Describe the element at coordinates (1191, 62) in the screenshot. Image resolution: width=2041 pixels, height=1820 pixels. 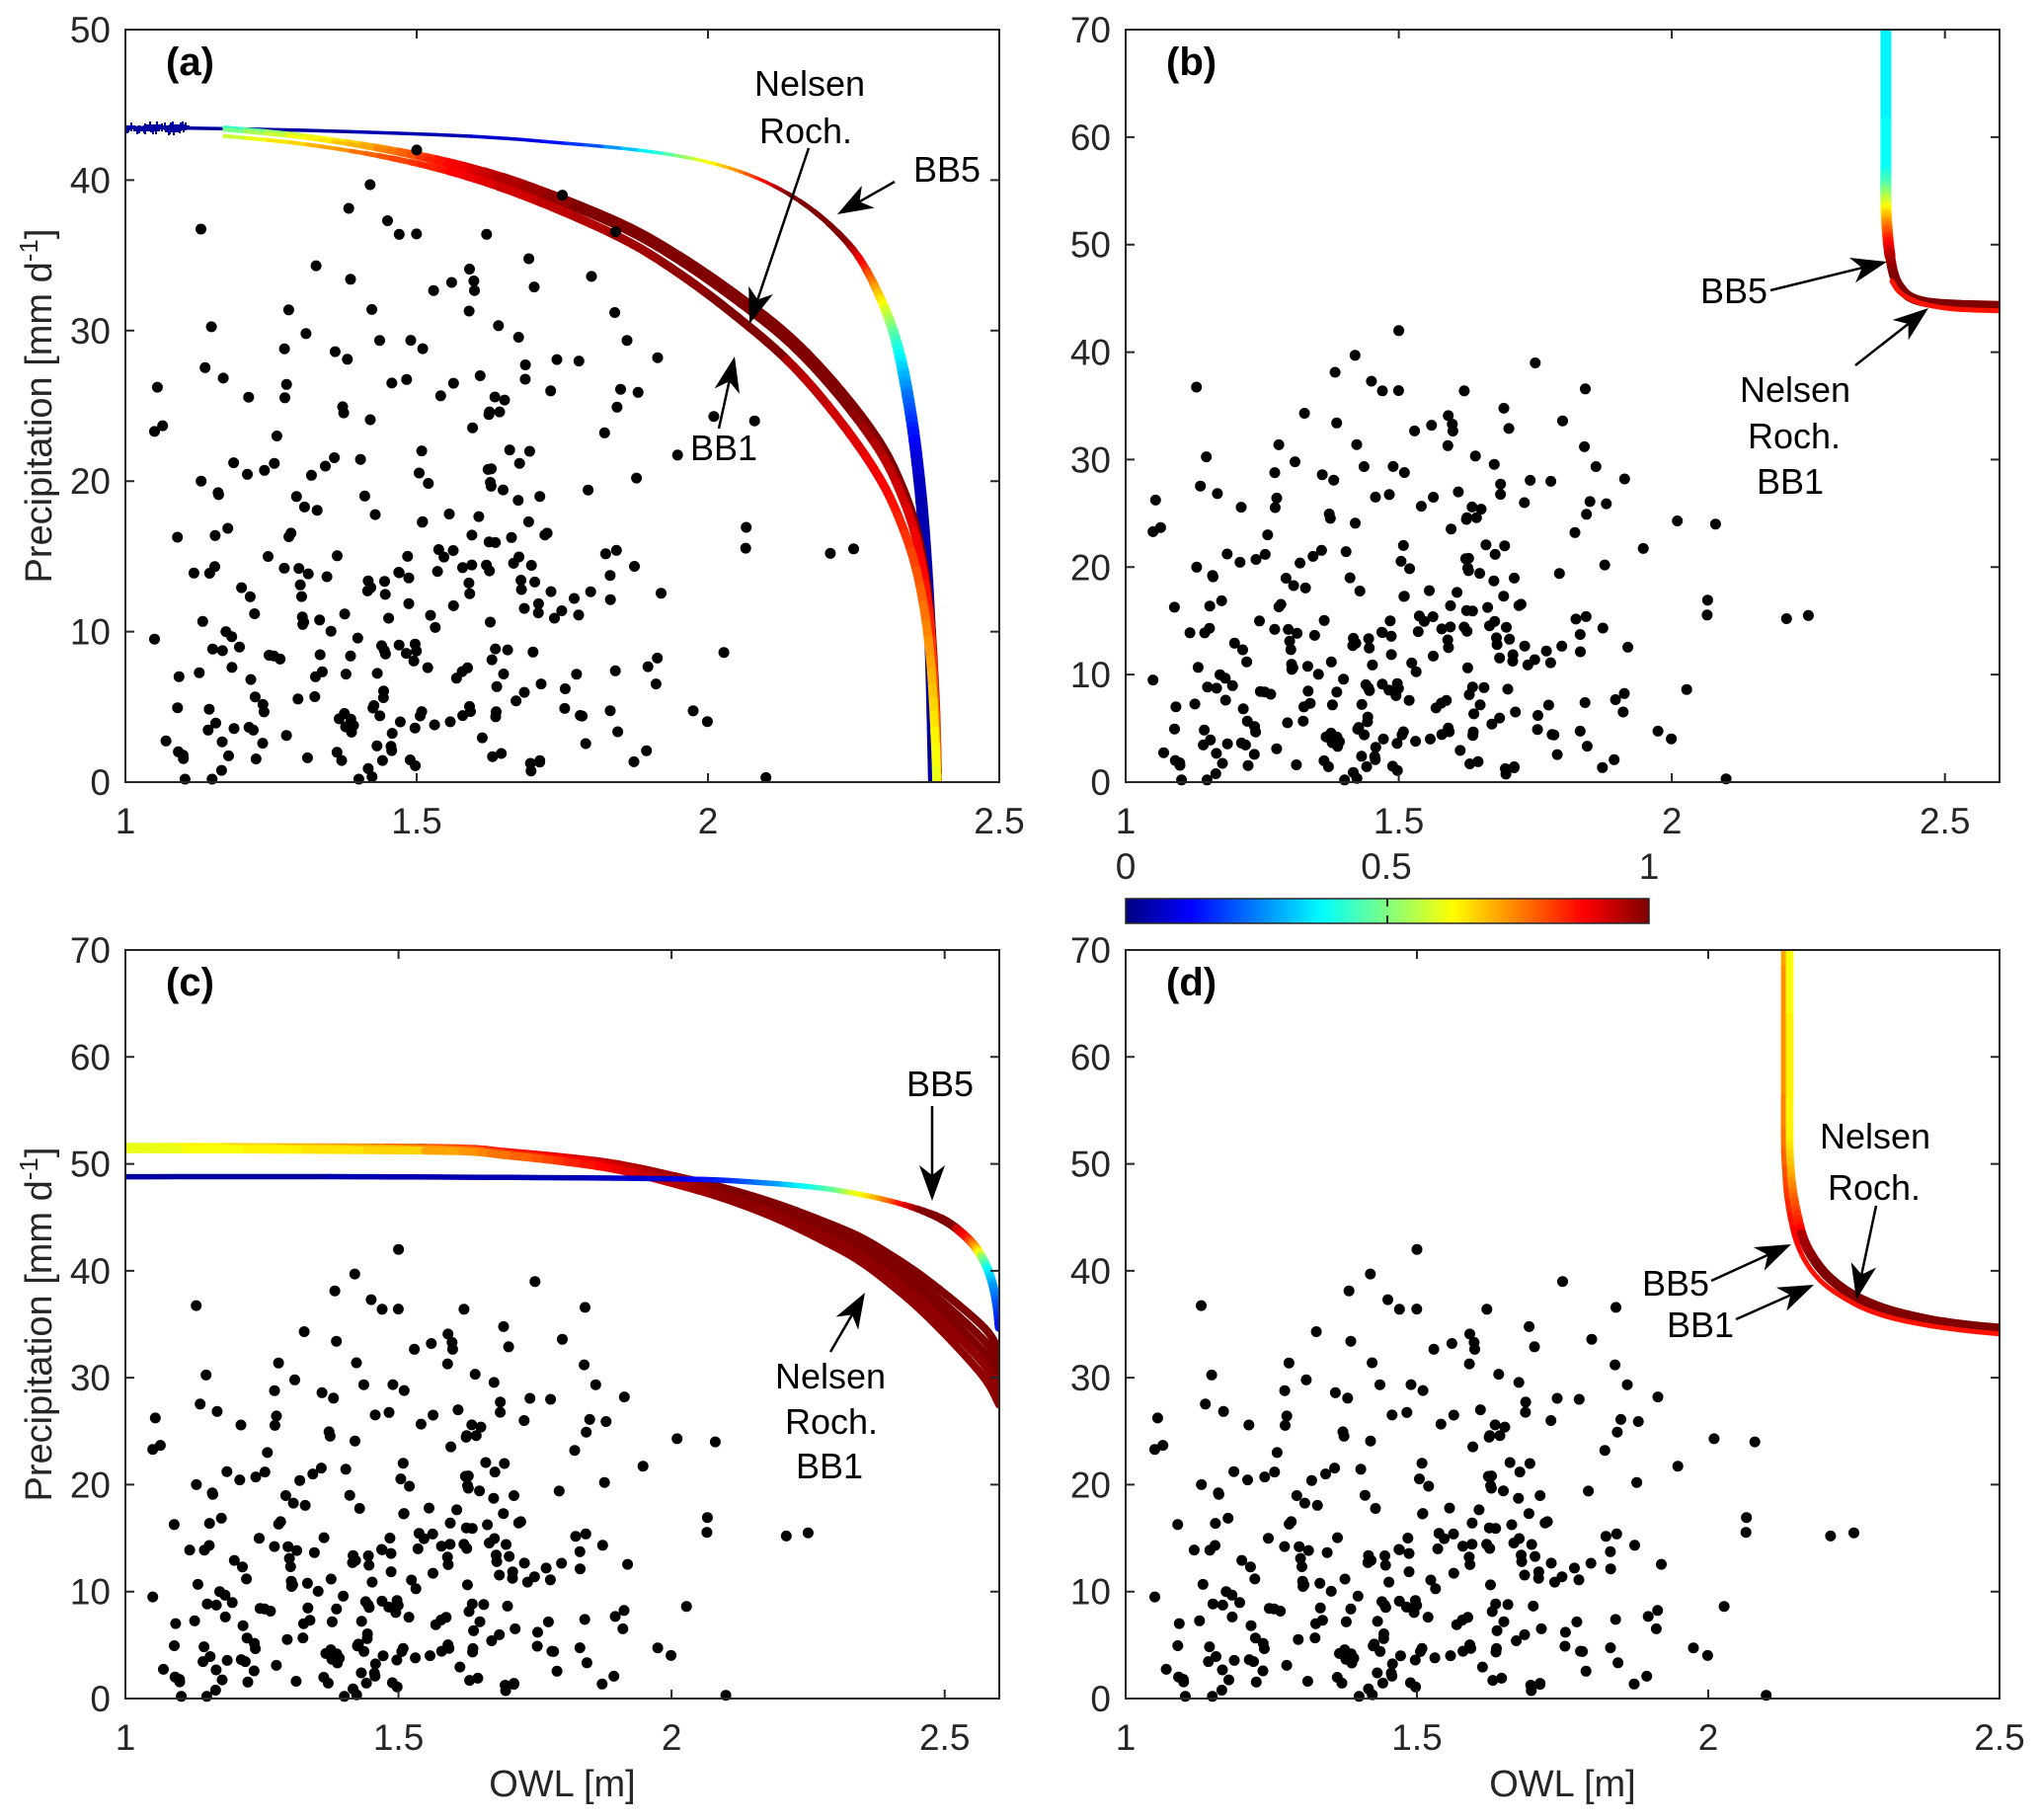
I see `svg-text: (b)` at that location.